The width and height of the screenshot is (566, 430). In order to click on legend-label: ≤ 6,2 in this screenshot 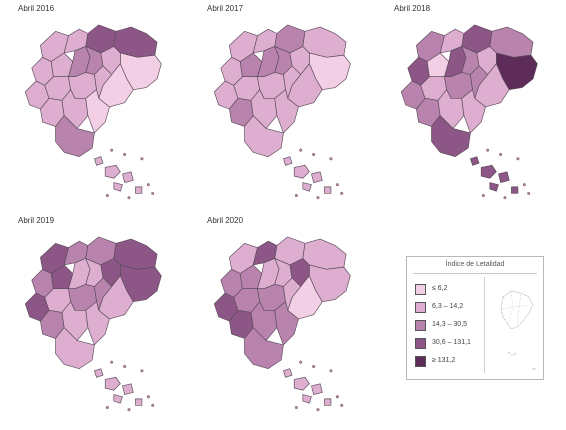, I will do `click(440, 288)`.